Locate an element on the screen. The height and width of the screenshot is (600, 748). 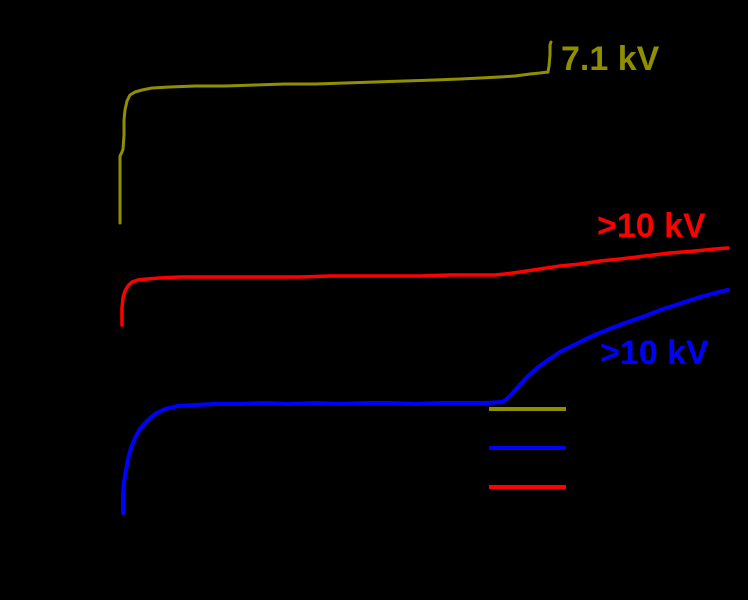
curve-label-olive: 7.1 kV is located at coordinates (610, 59).